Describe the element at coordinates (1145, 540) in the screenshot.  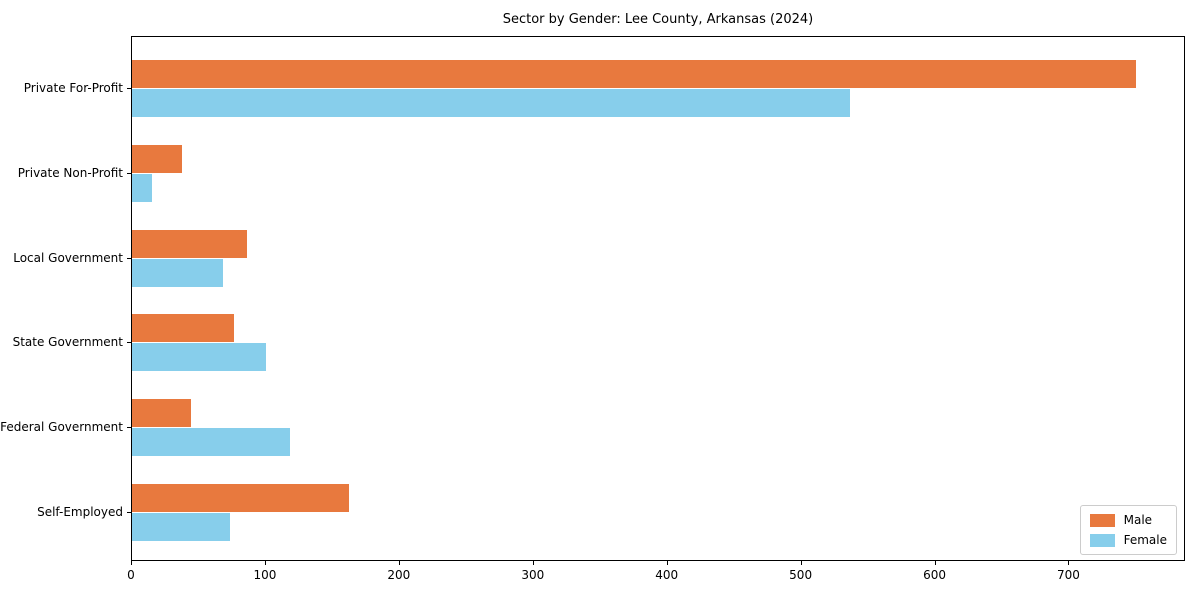
I see `legend-label: Female` at that location.